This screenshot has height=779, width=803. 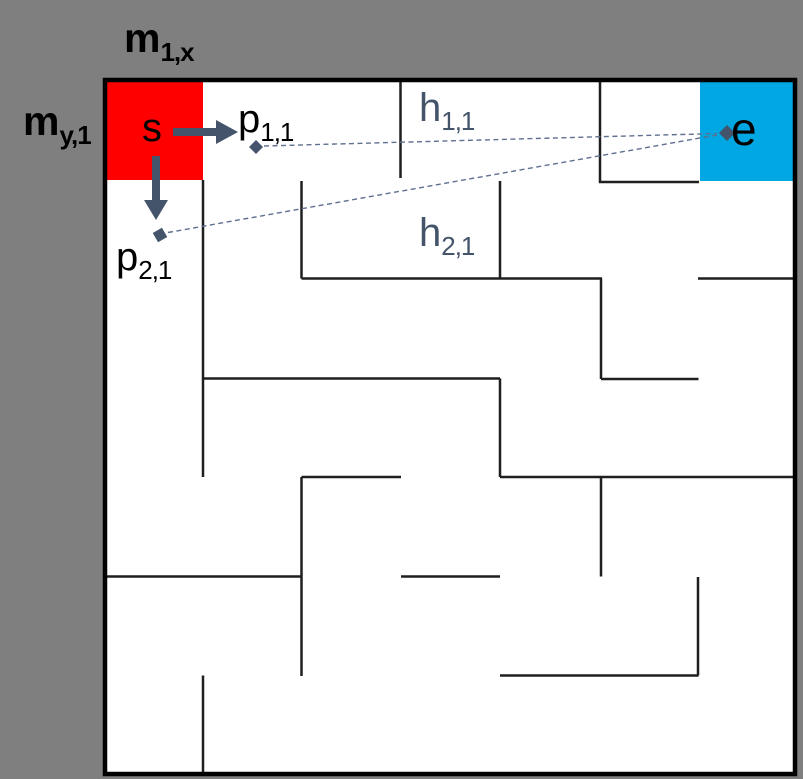 I want to click on arrow-down-head, so click(x=156, y=210).